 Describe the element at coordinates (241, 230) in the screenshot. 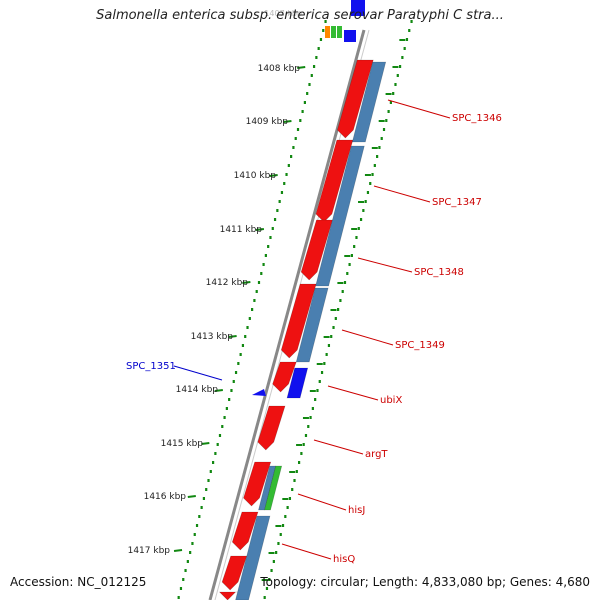

I see `tick-label: 1411 kbp` at that location.